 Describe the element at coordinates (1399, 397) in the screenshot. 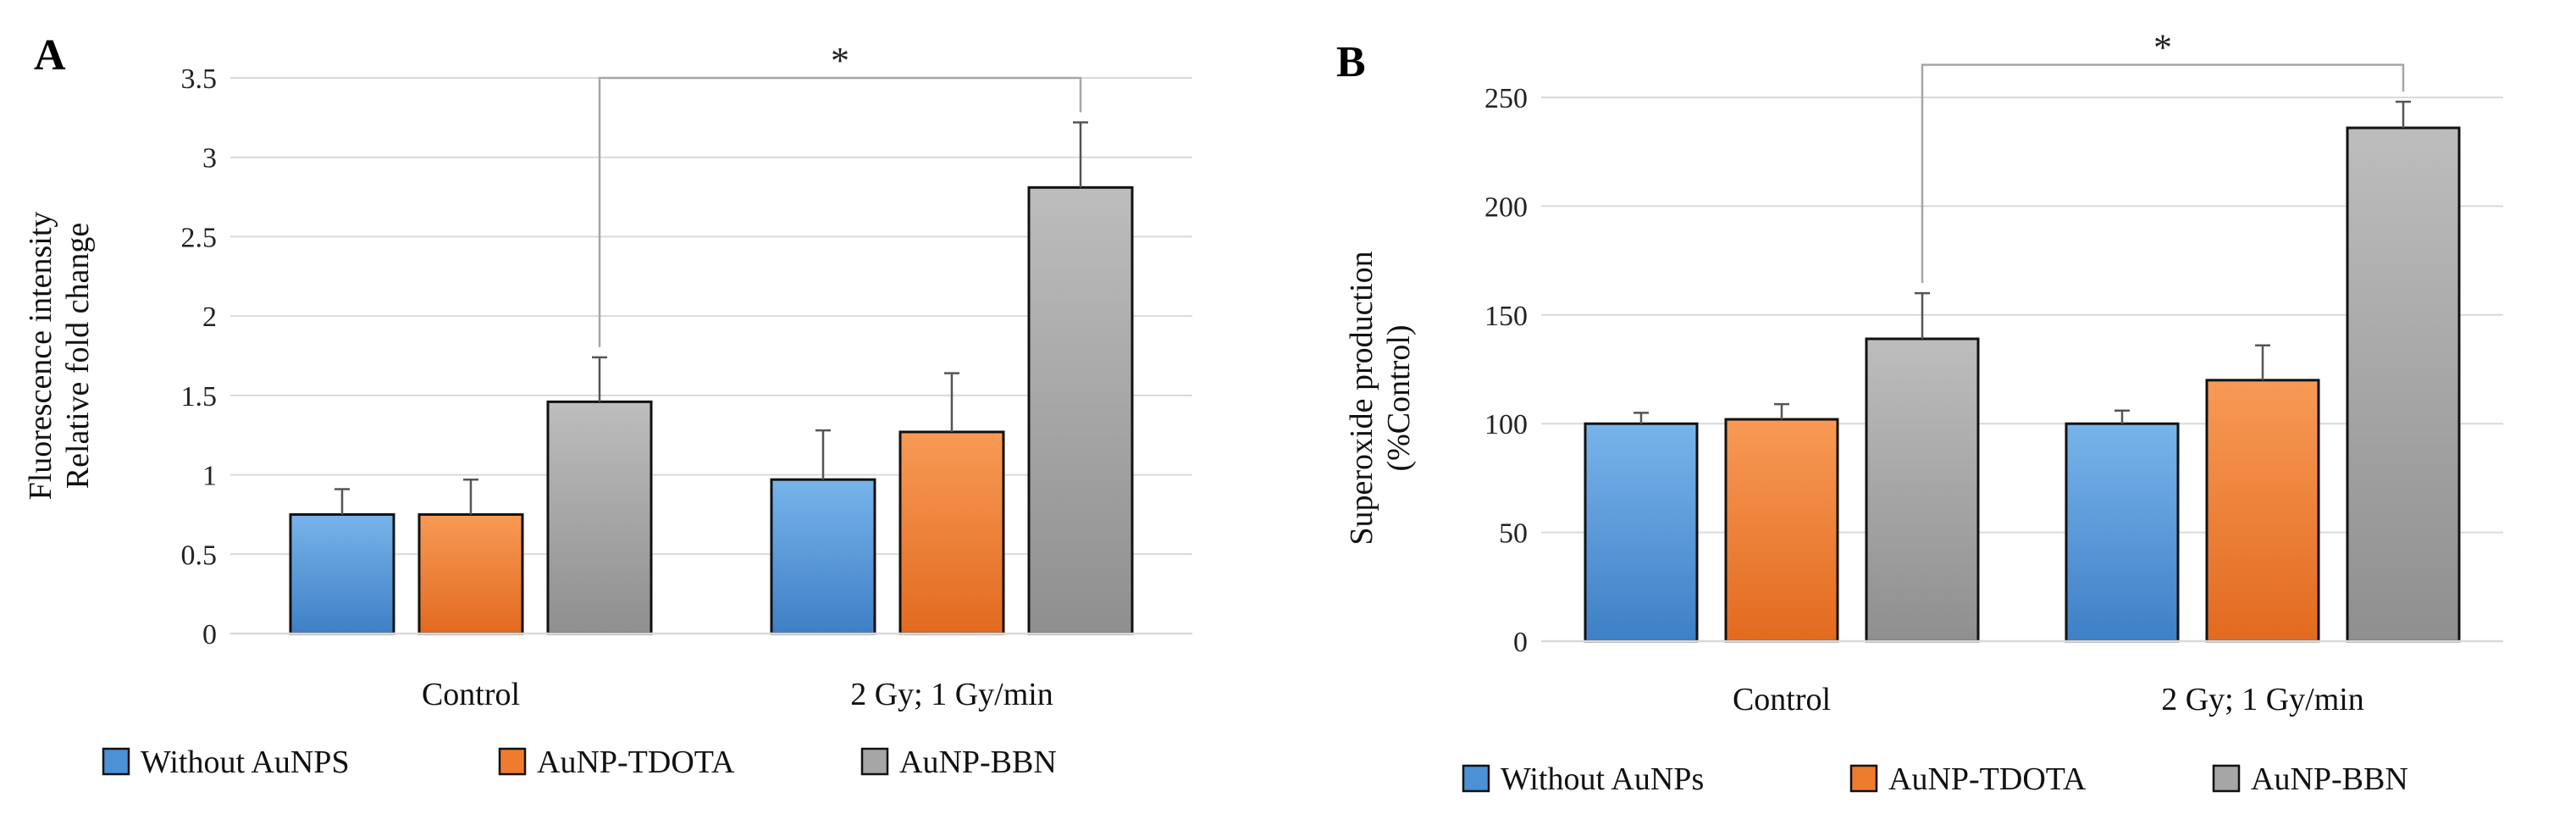

I see `panel-b-y-axis-title-line: (%Control)` at that location.